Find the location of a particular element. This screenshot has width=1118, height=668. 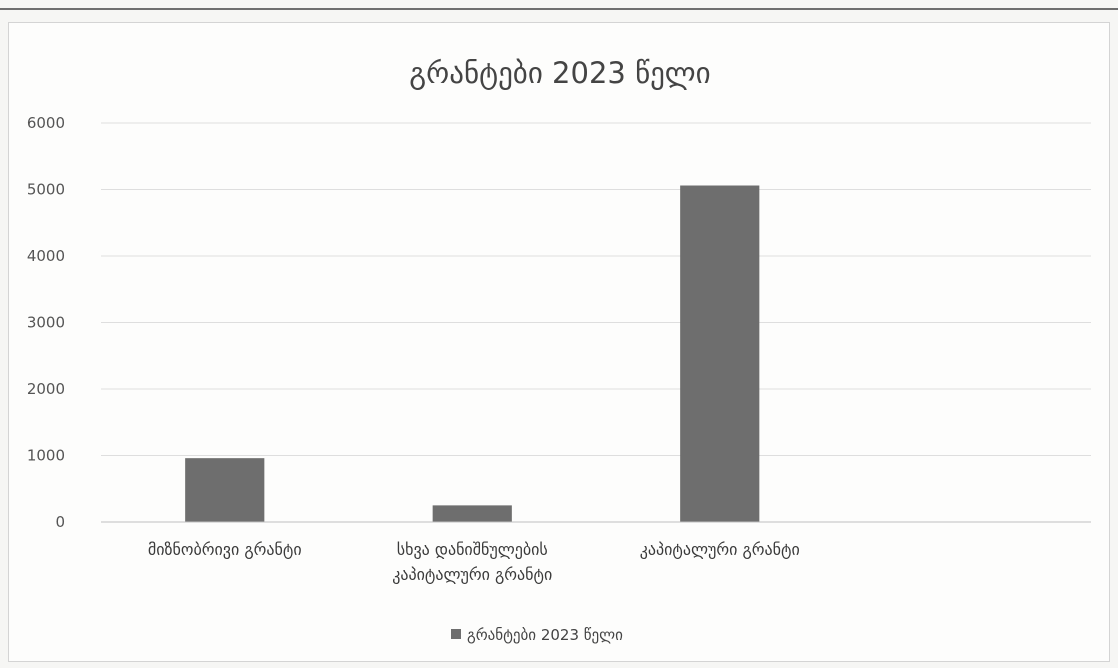

y-tick-label: 0 is located at coordinates (60, 522).